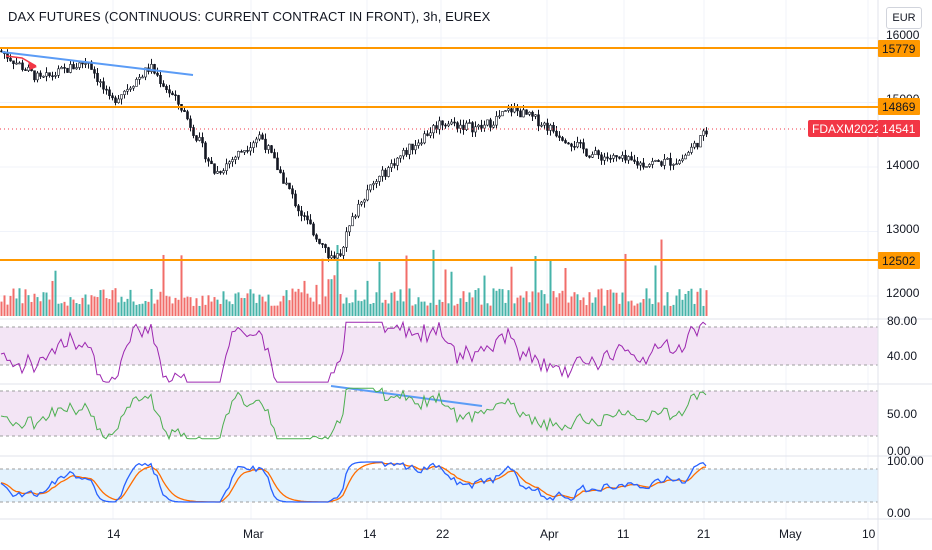  What do you see at coordinates (899, 451) in the screenshot?
I see `osc-tick-0-partial: 0.00` at bounding box center [899, 451].